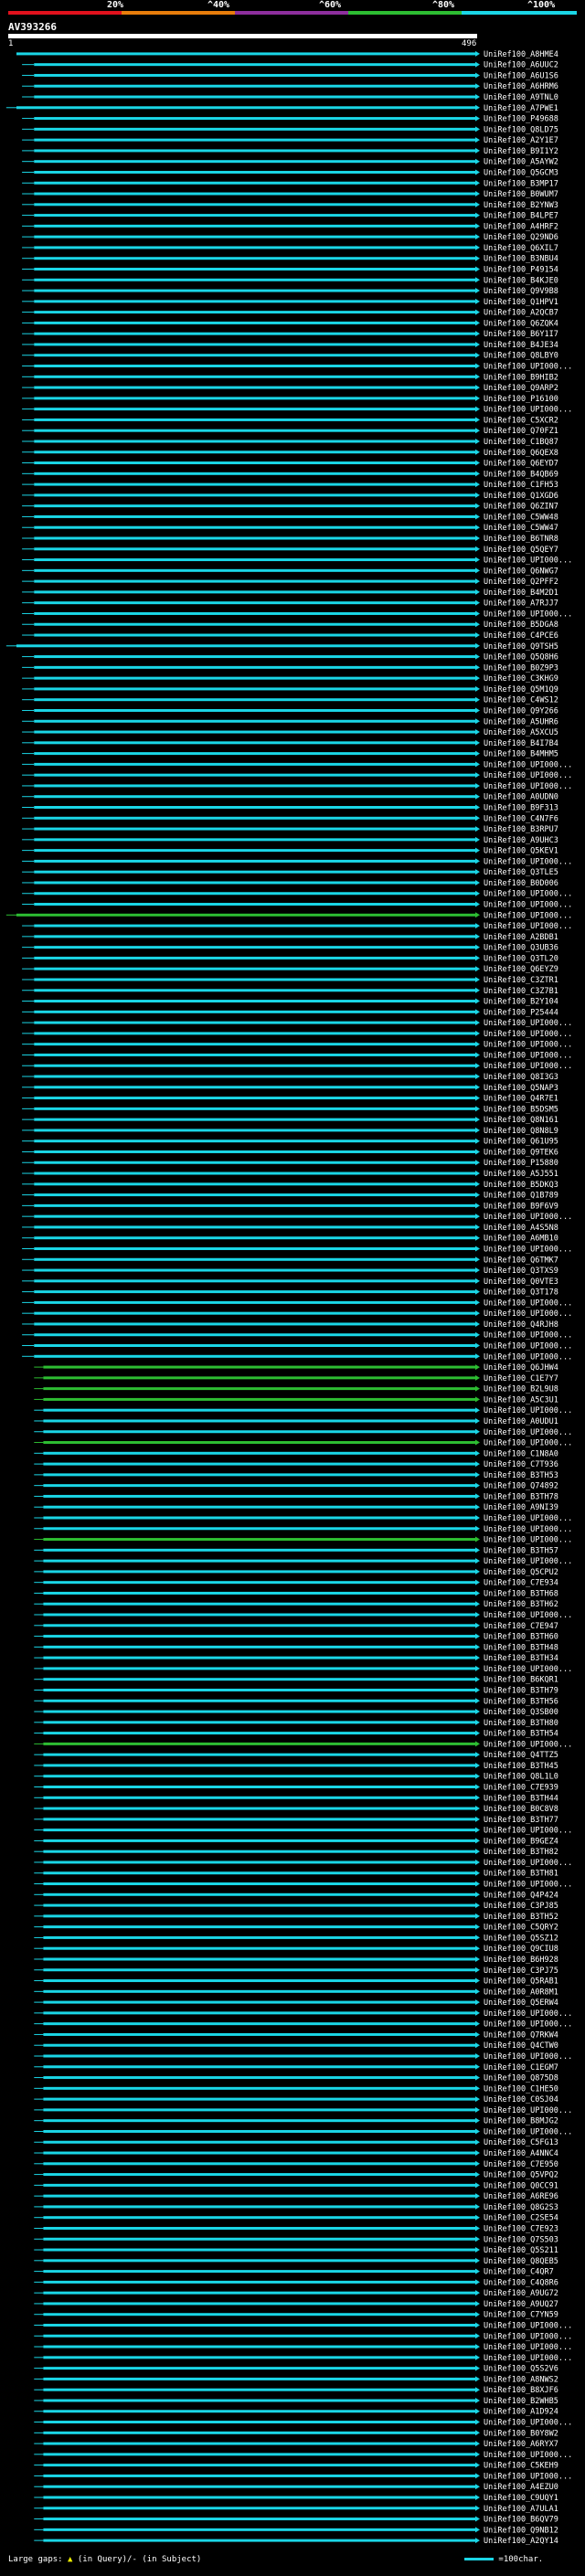 The width and height of the screenshot is (585, 2576). Describe the element at coordinates (290, 356) in the screenshot. I see `hit-row: UniRef100_Q8LBY0` at that location.